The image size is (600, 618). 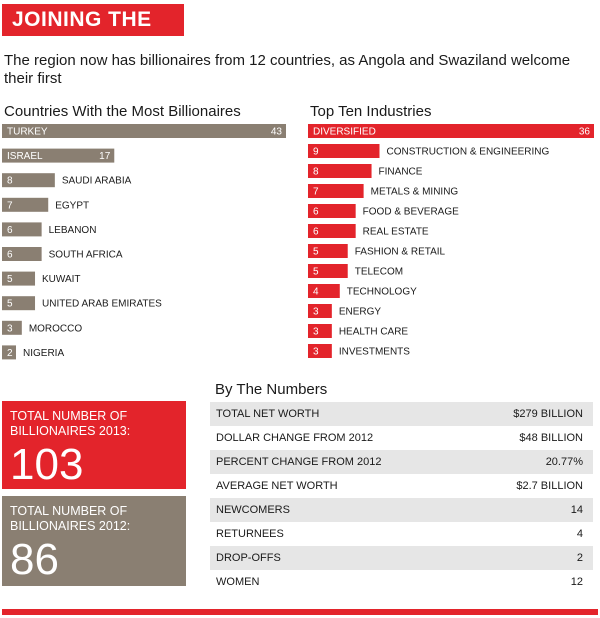 I want to click on row-label: DOLLAR CHANGE FROM 2012, so click(x=295, y=438).